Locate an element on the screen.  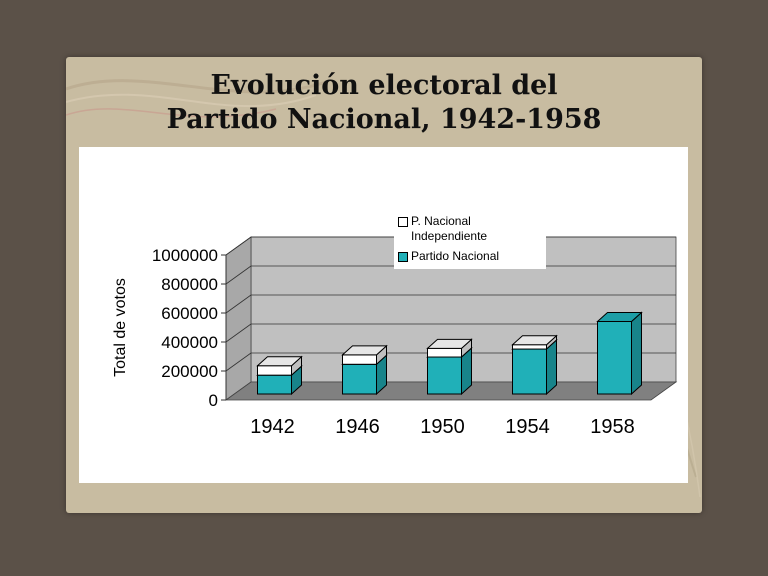
x-tick-label: 1946 is located at coordinates (357, 427).